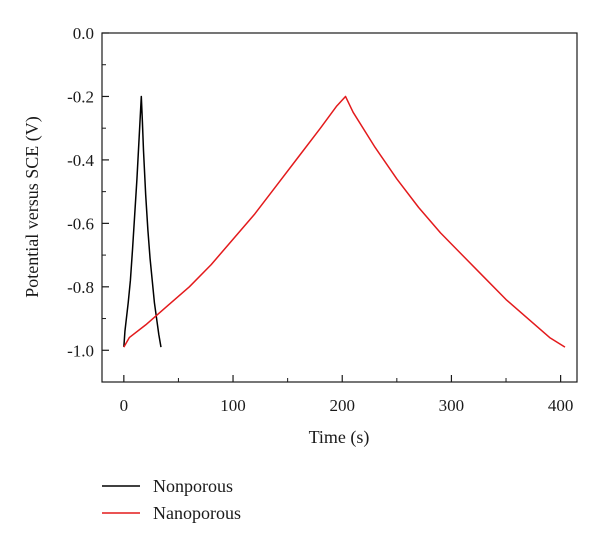  Describe the element at coordinates (80, 223) in the screenshot. I see `y-tick-label: -0.6` at that location.